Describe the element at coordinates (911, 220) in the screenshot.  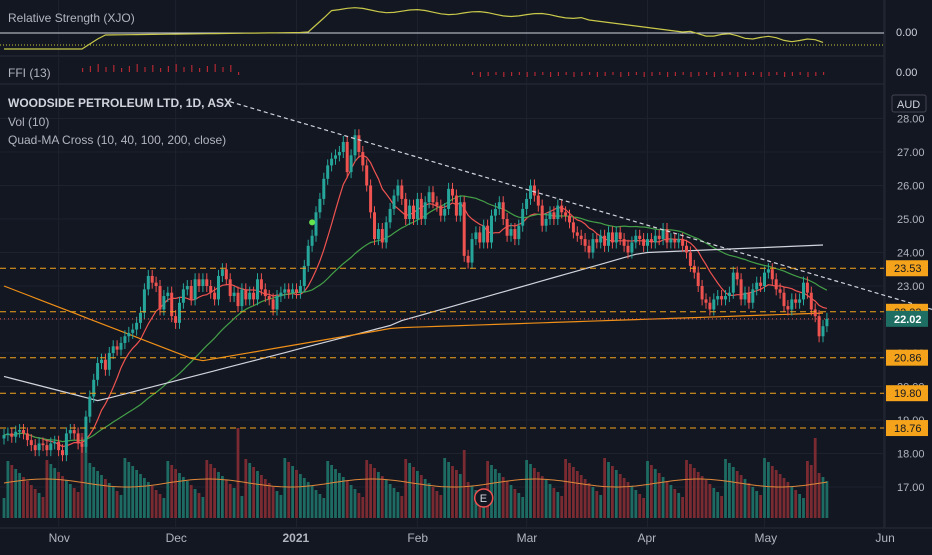
I see `y-tick-label: 25.00` at that location.